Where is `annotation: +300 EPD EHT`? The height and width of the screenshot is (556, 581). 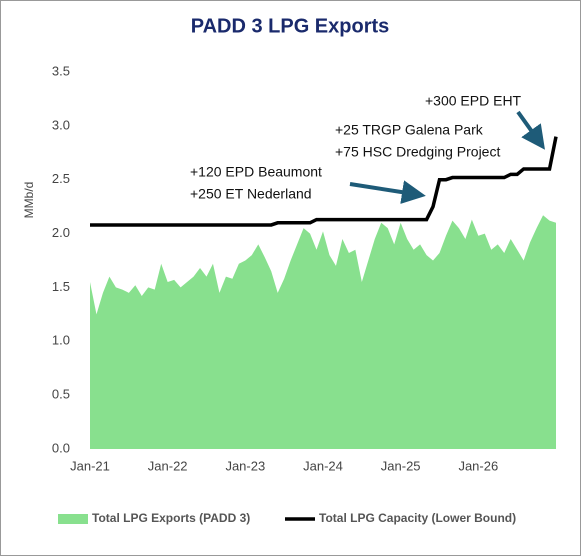
annotation: +300 EPD EHT is located at coordinates (473, 101).